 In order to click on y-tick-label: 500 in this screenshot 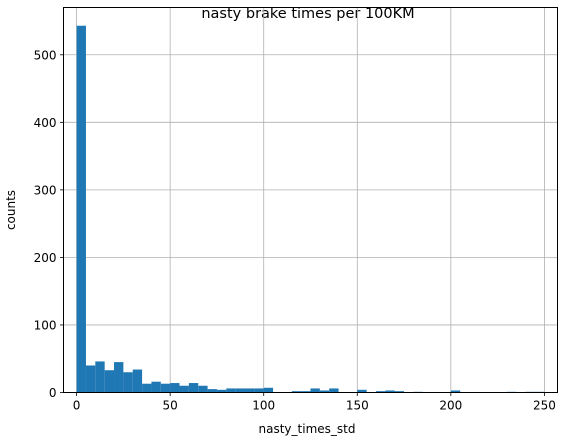, I will do `click(45, 55)`.